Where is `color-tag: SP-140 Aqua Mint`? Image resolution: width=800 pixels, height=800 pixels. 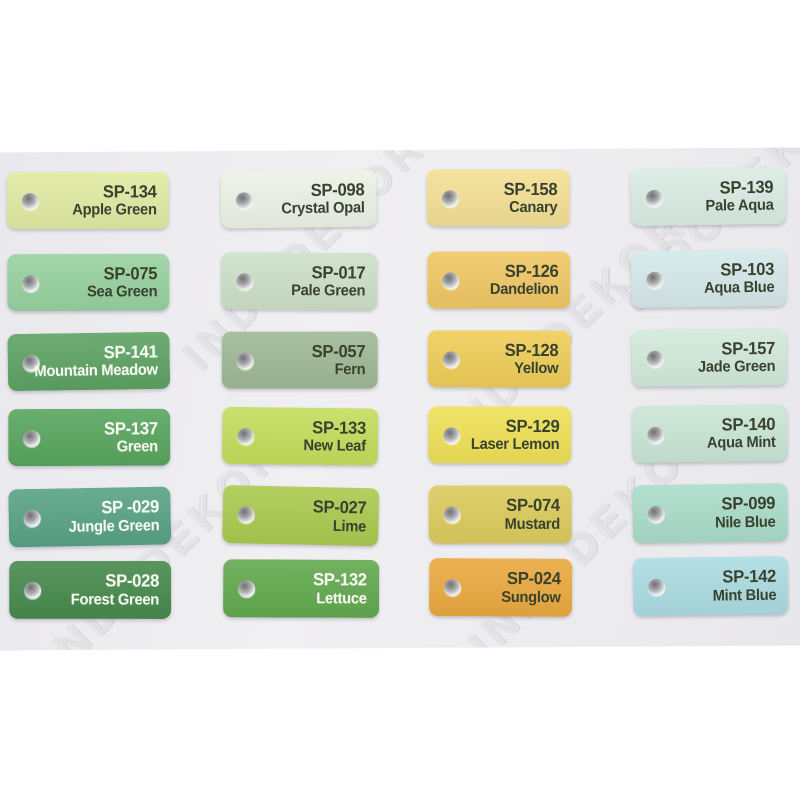
color-tag: SP-140 Aqua Mint is located at coordinates (709, 434).